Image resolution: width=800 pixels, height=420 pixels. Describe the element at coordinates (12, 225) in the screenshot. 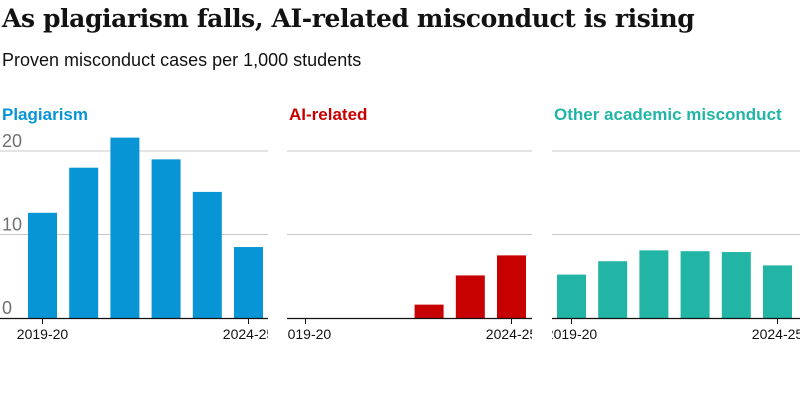

I see `y-tick-label: 10` at that location.